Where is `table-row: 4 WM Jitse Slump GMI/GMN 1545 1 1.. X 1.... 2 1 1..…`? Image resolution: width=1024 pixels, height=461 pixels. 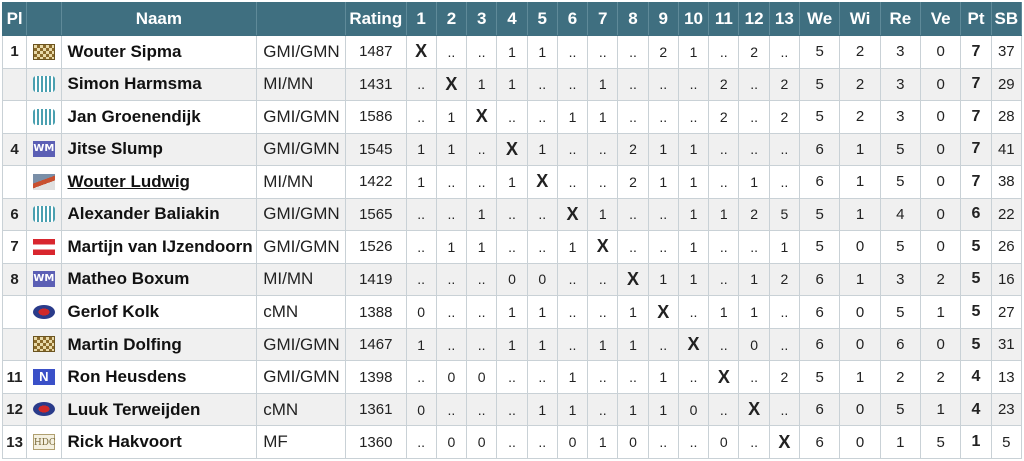 table-row: 4 WM Jitse Slump GMI/GMN 1545 1 1.. X 1.... 2 1 1..… is located at coordinates (512, 149).